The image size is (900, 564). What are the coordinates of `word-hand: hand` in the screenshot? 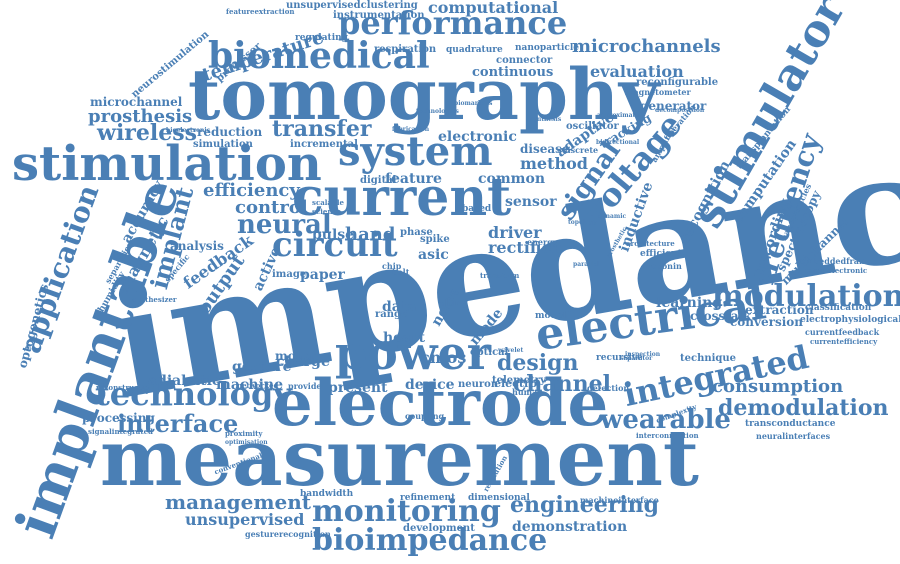 It's located at (370, 234).